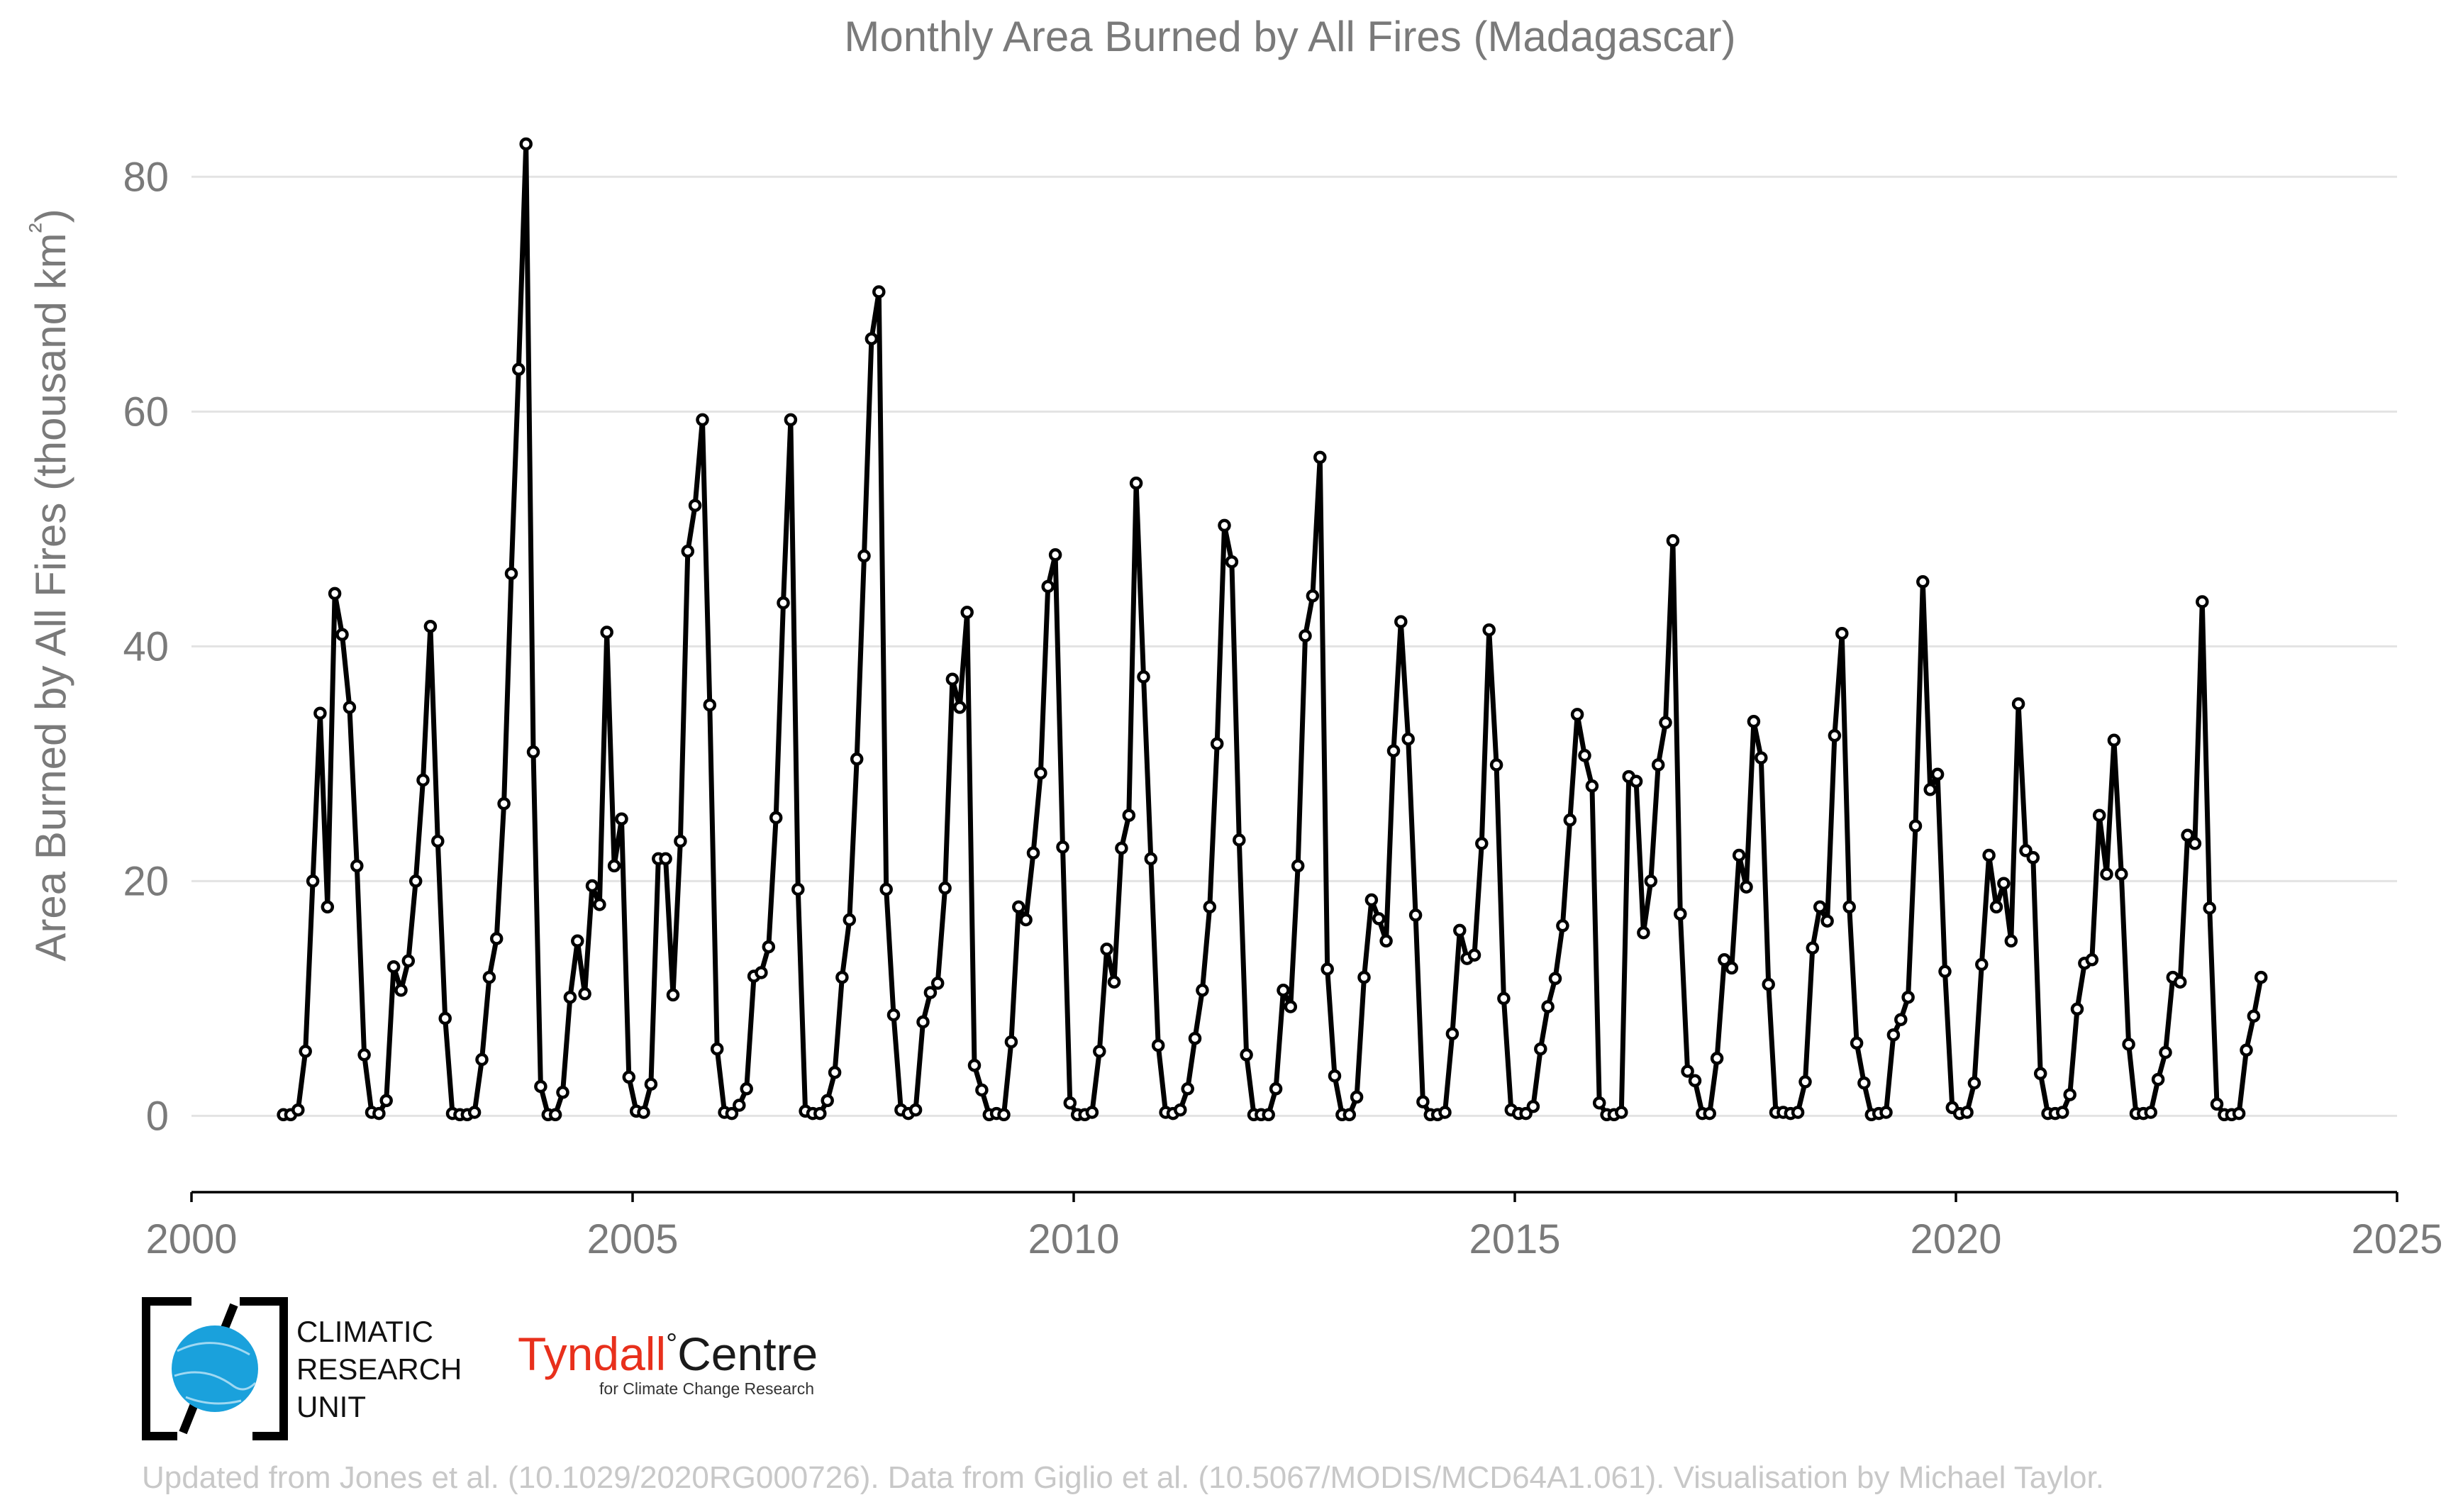  I want to click on x-tick-label-2020: 2020, so click(1956, 1239).